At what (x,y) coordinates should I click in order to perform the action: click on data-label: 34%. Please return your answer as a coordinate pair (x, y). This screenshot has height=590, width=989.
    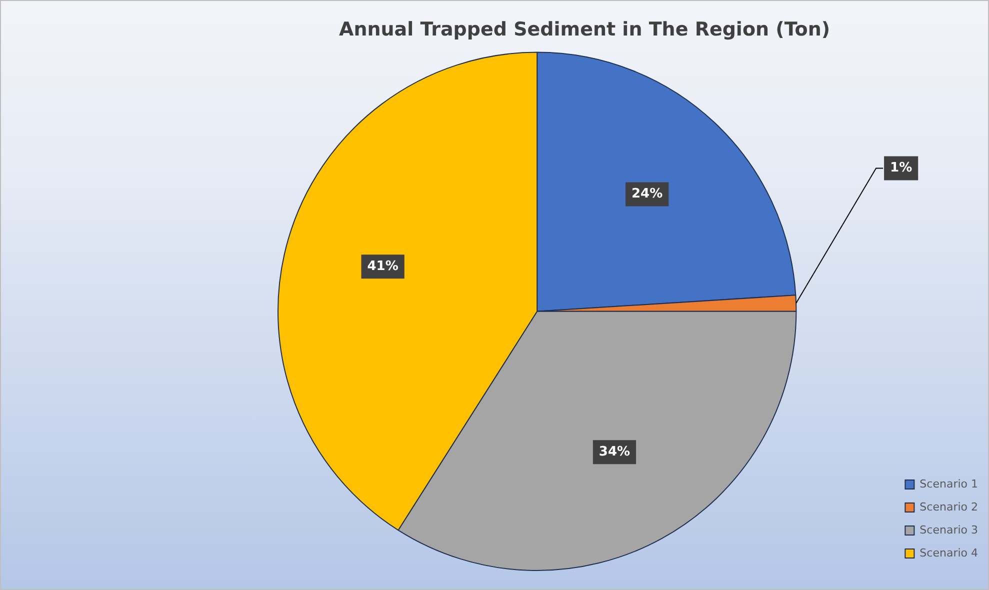
    Looking at the image, I should click on (614, 452).